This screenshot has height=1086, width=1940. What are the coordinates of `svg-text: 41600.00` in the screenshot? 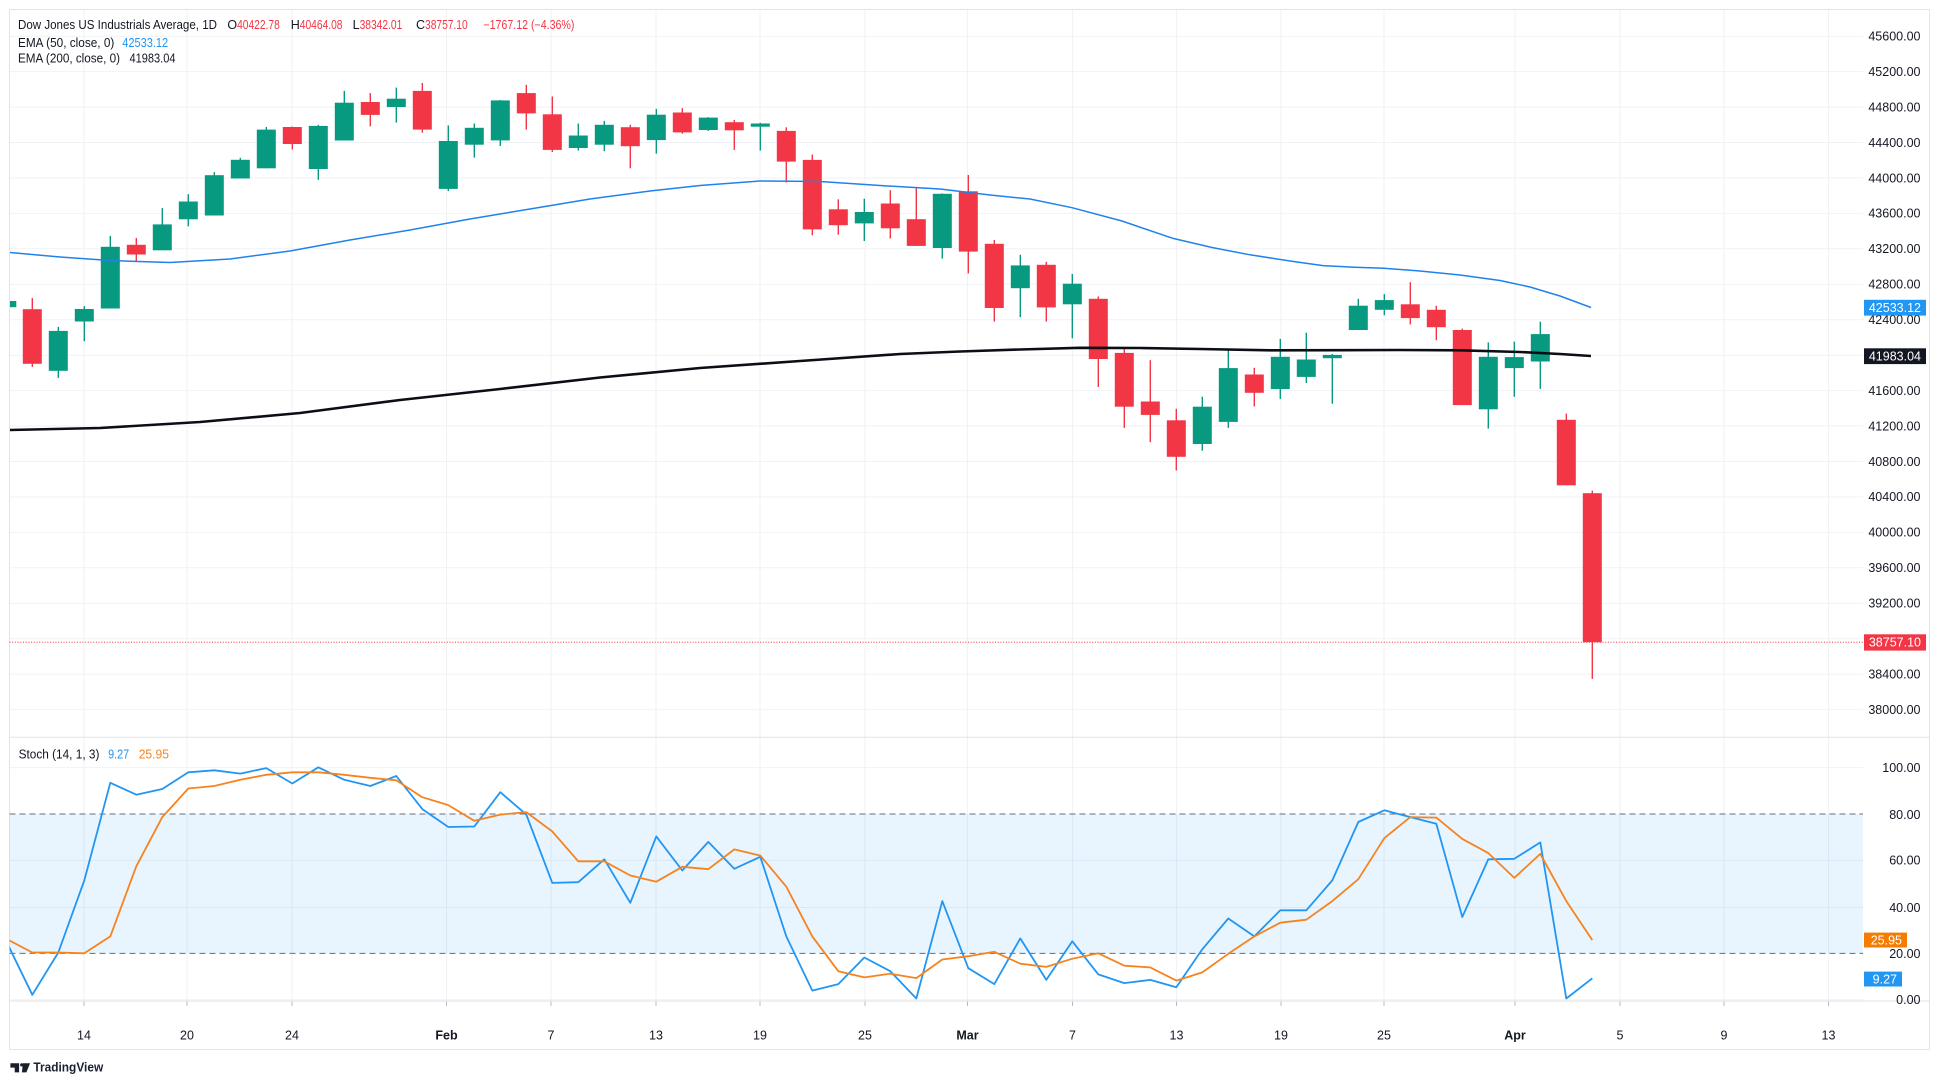 It's located at (1894, 391).